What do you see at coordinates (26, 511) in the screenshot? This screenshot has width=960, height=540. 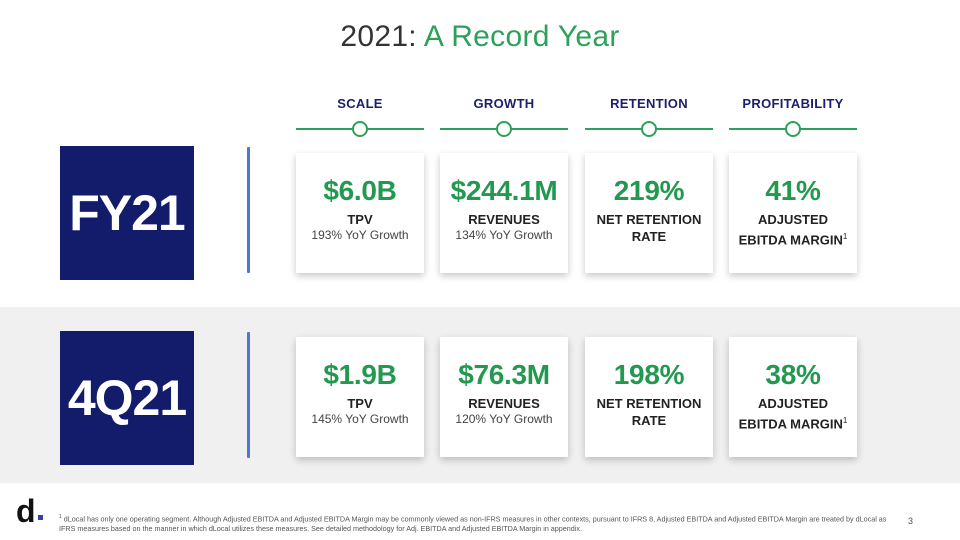 I see `logo-letter: d` at bounding box center [26, 511].